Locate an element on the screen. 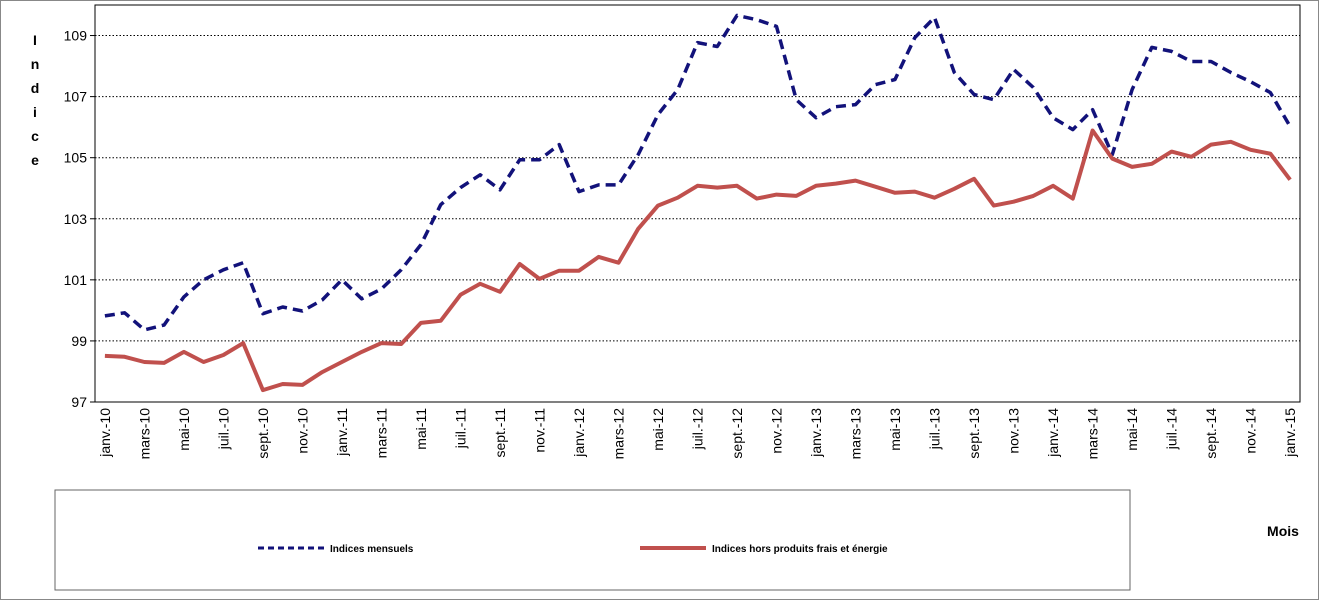  y-tick-label: 107 is located at coordinates (76, 97).